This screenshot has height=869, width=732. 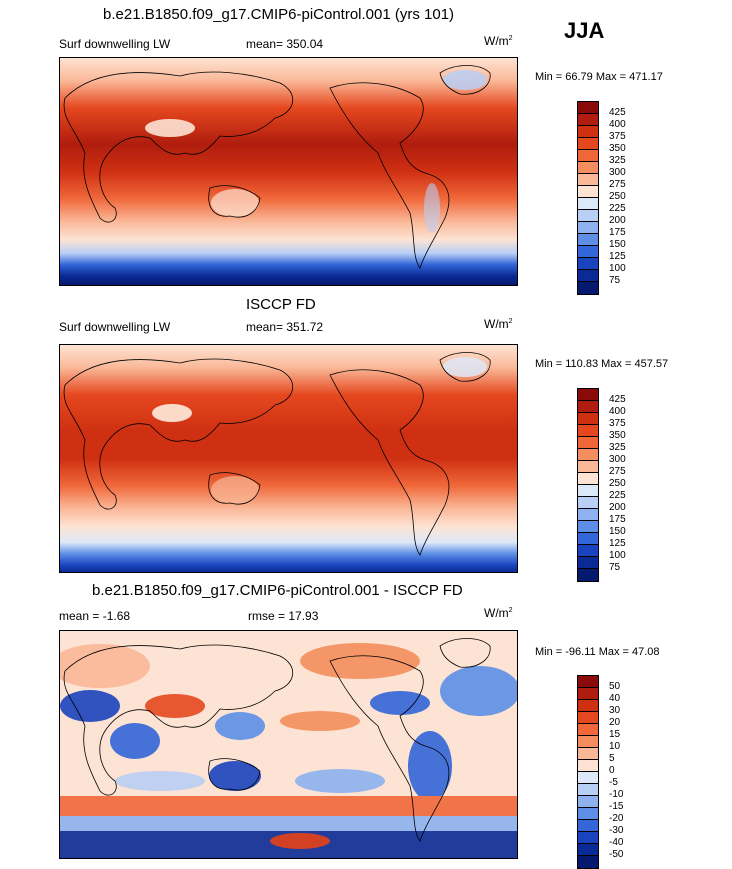 I want to click on colorbar-tick-label: 0, so click(x=612, y=770).